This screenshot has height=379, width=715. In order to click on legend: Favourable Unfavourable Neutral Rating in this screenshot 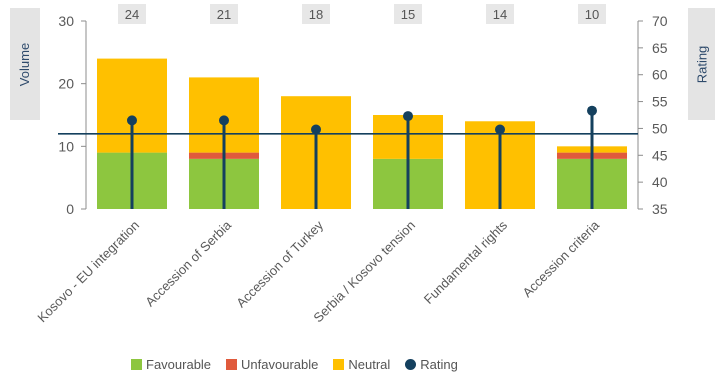, I will do `click(294, 364)`.